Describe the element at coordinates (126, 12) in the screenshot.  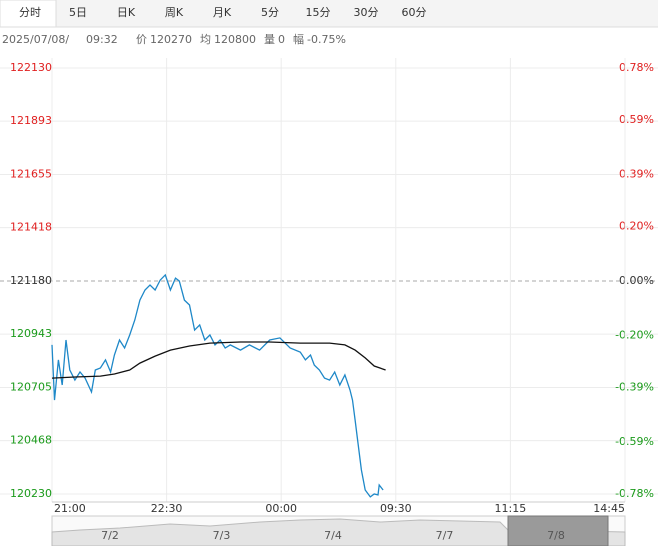
I see `tab: 日K` at that location.